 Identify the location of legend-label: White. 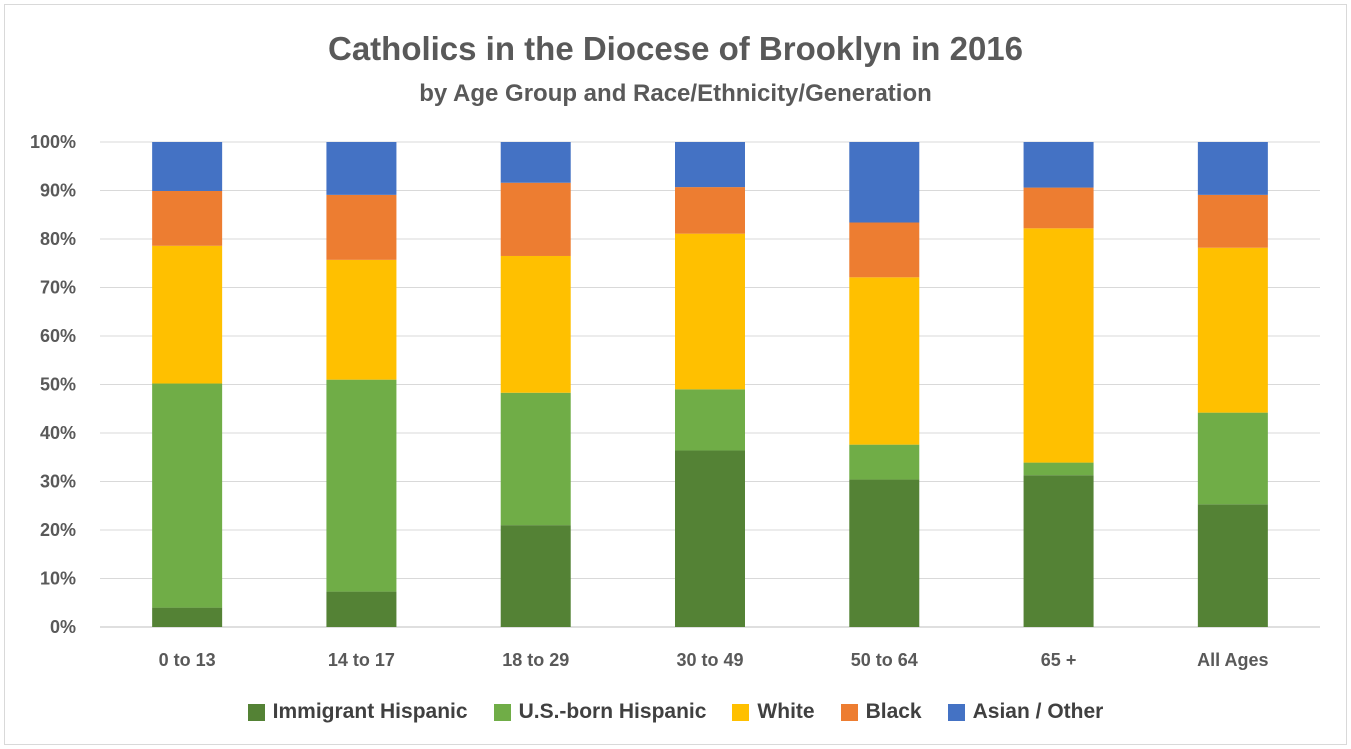
(786, 711).